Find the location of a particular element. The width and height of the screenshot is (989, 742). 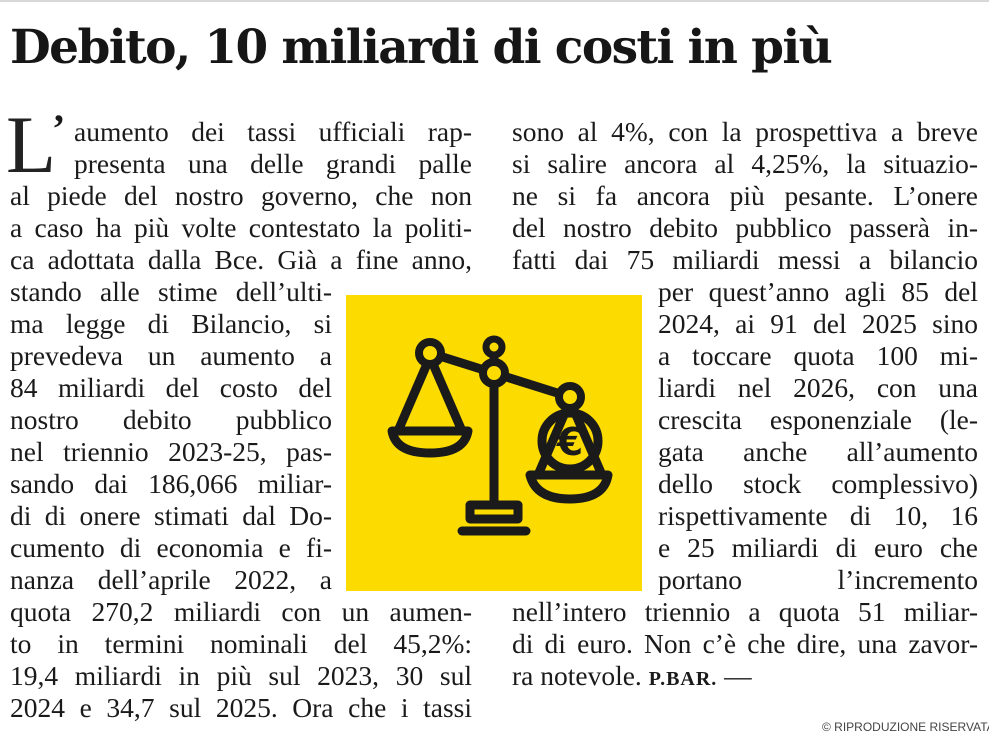

right-line: di di euro. Non c’è che dire, una zavor- is located at coordinates (745, 643).